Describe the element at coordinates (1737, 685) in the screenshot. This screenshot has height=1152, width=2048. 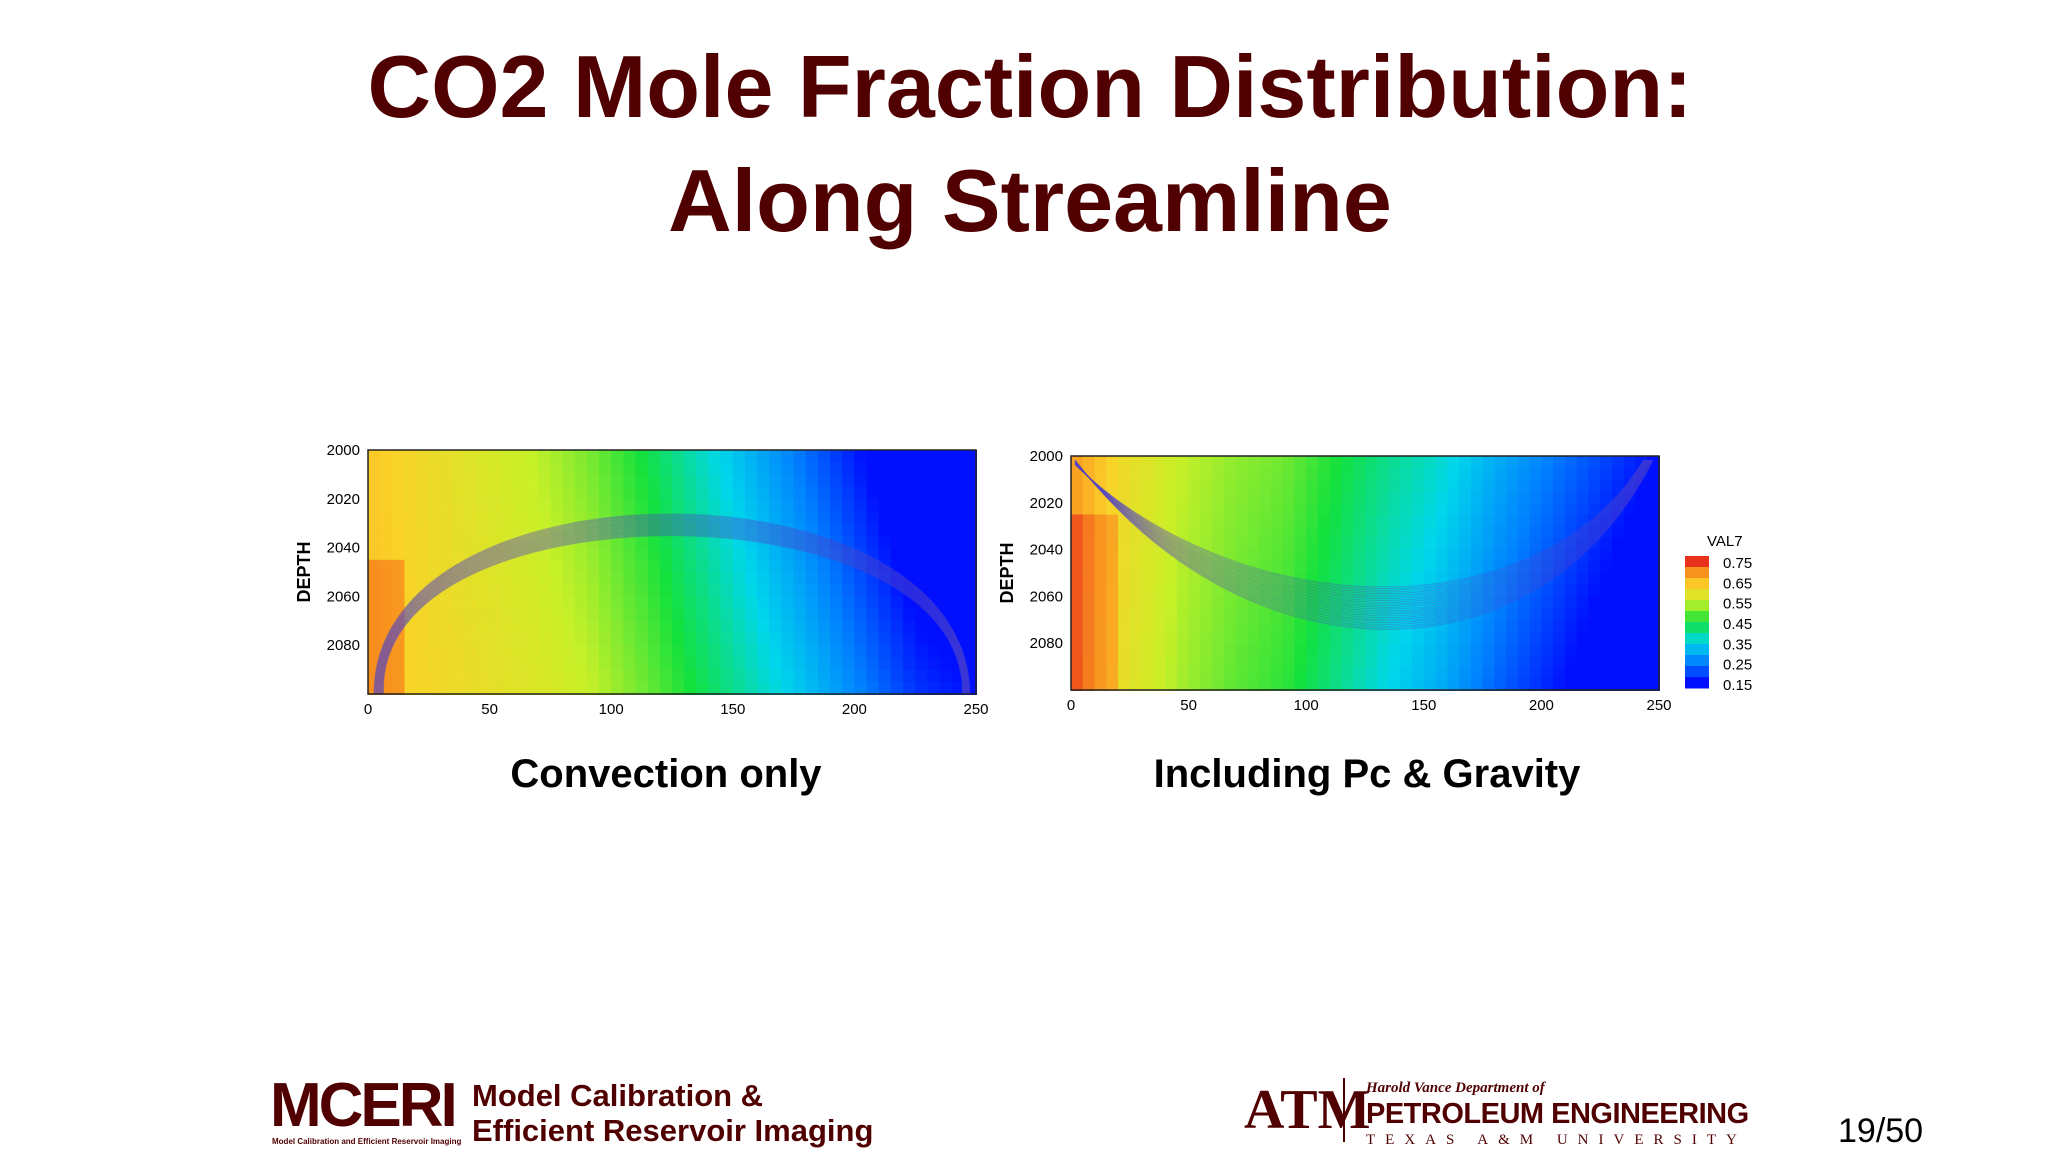
I see `colorbar-tick-label: 0.15` at that location.